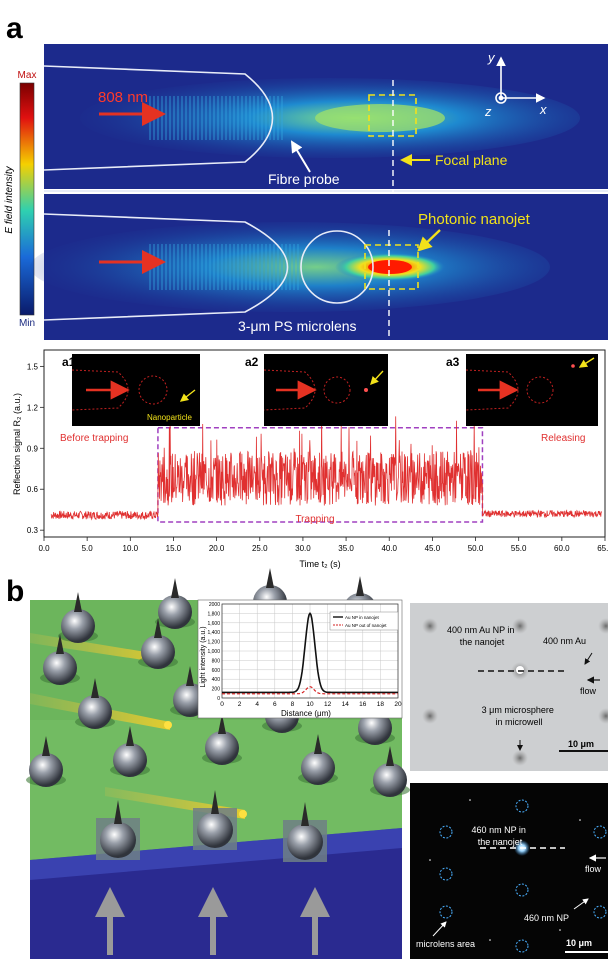  I want to click on fibre-probe-label: Fibre probe, so click(304, 179).